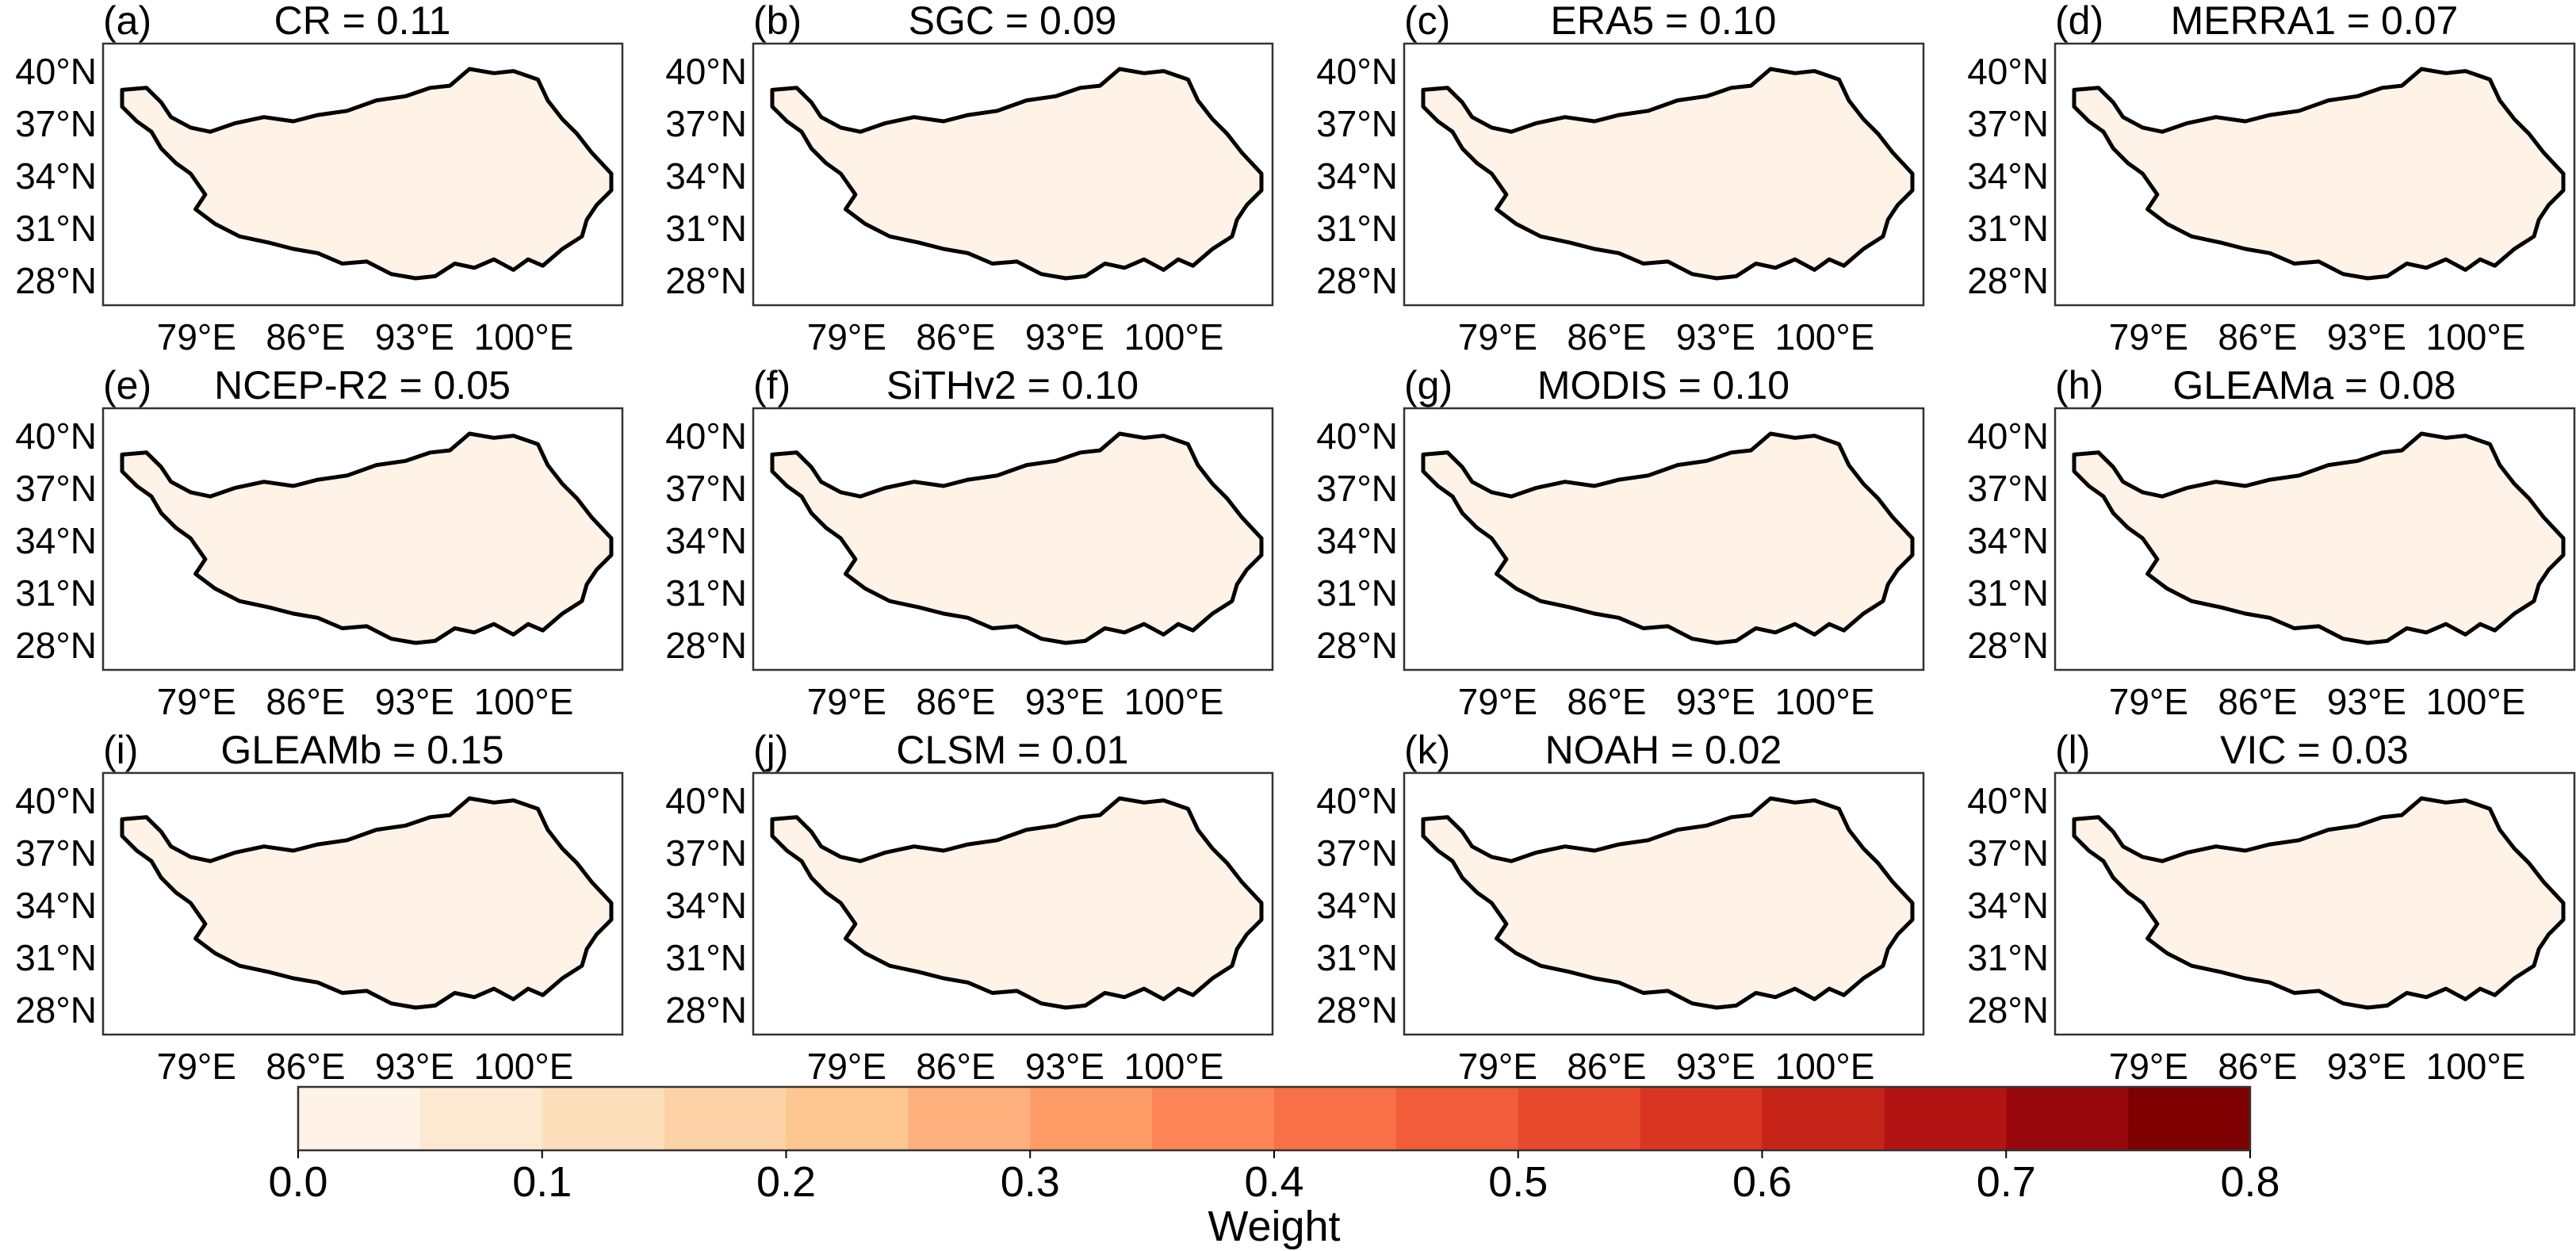 This screenshot has width=2576, height=1251. Describe the element at coordinates (1273, 1182) in the screenshot. I see `colorbar-tick-label: 0.4` at that location.